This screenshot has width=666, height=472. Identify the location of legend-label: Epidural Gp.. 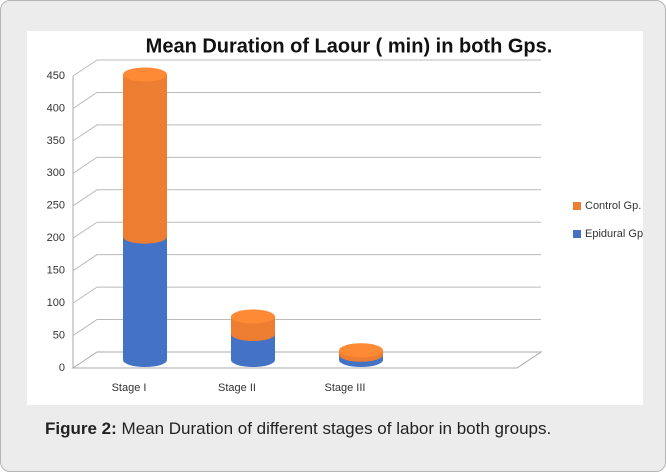
(614, 234).